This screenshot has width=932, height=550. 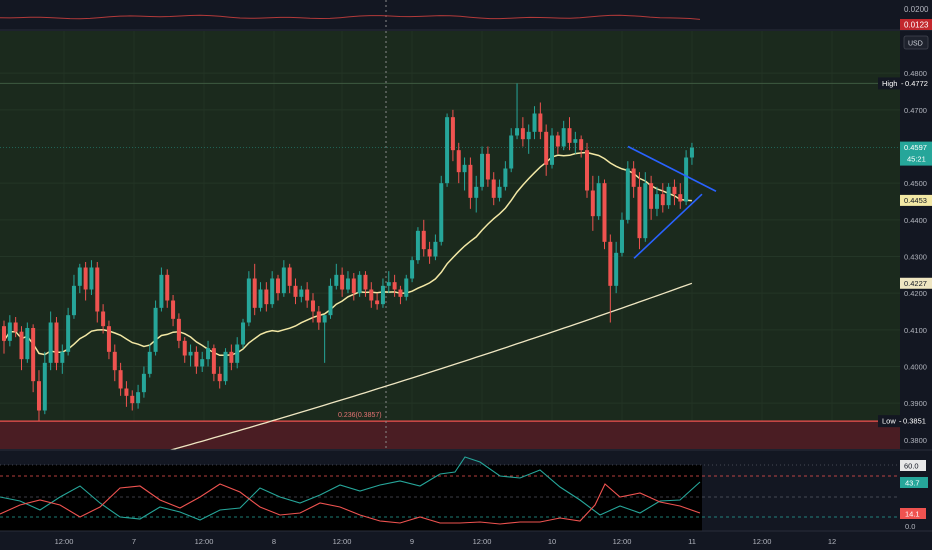 What do you see at coordinates (914, 421) in the screenshot?
I see `low-marker-value: 0.3851` at bounding box center [914, 421].